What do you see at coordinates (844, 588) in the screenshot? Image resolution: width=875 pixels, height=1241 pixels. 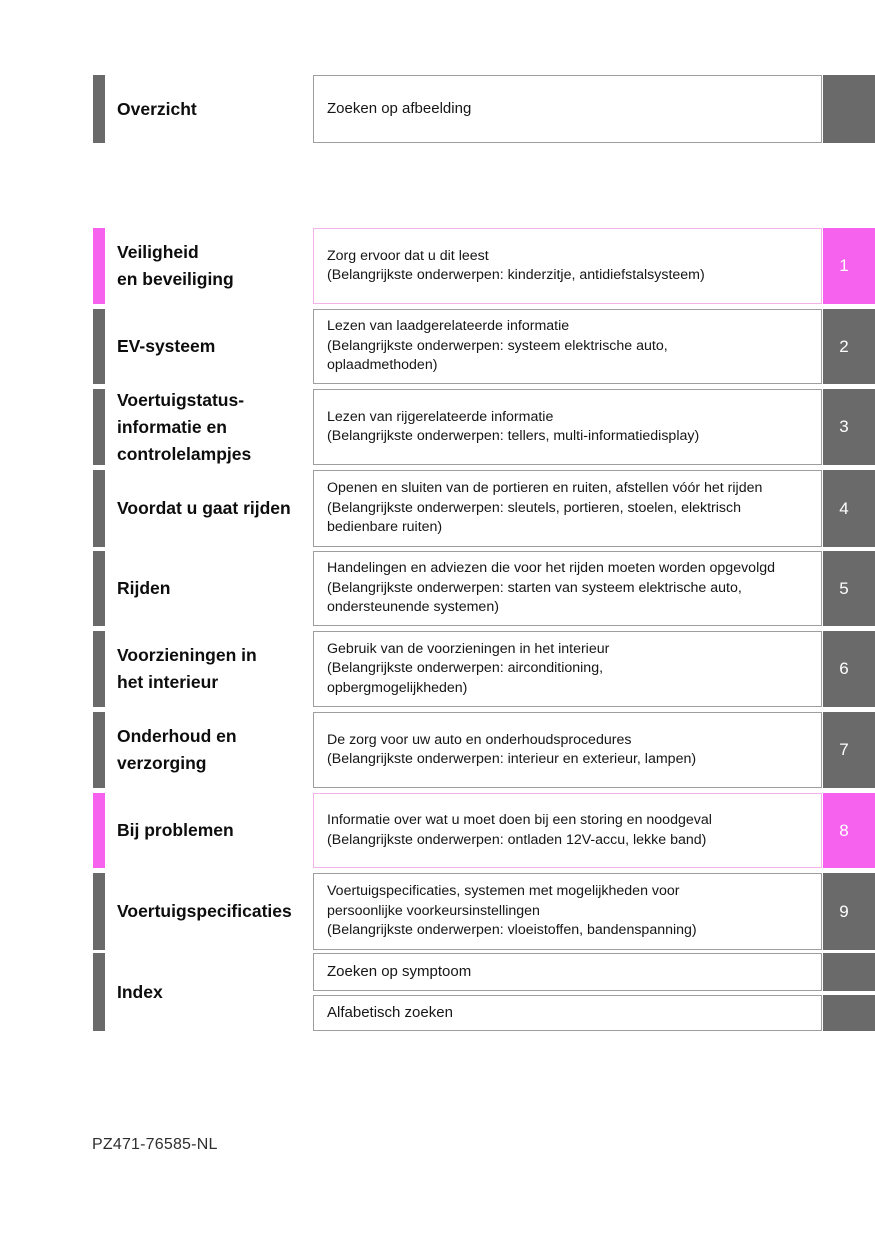 I see `chapter-number: 5` at bounding box center [844, 588].